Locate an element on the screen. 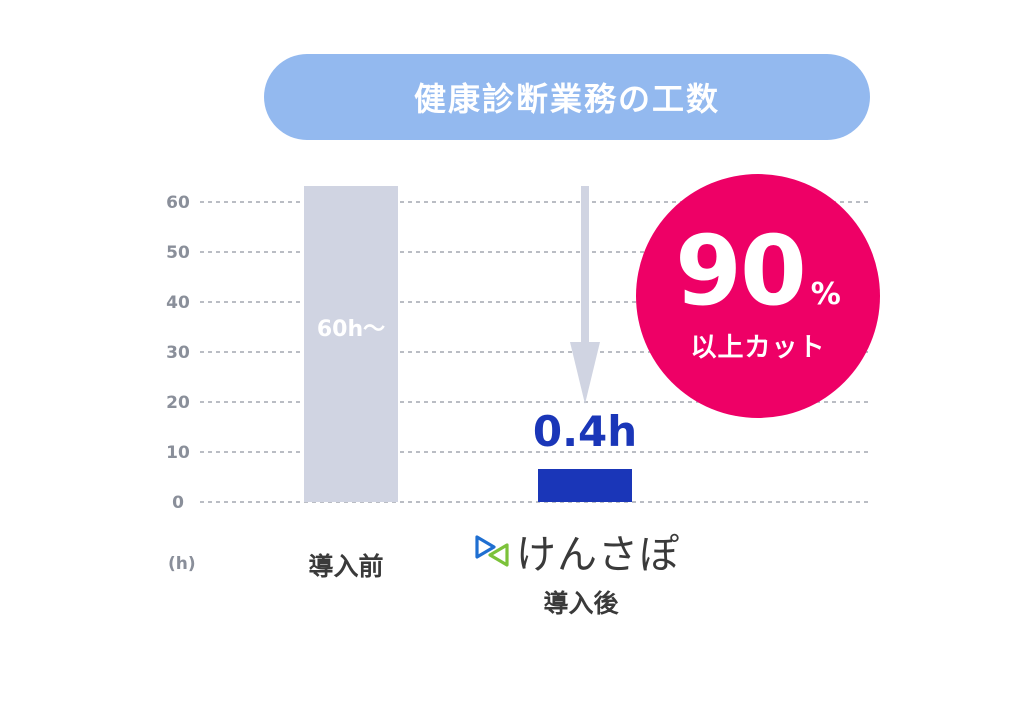 This screenshot has width=1024, height=716. logo-text: けんさぽ is located at coordinates (598, 555).